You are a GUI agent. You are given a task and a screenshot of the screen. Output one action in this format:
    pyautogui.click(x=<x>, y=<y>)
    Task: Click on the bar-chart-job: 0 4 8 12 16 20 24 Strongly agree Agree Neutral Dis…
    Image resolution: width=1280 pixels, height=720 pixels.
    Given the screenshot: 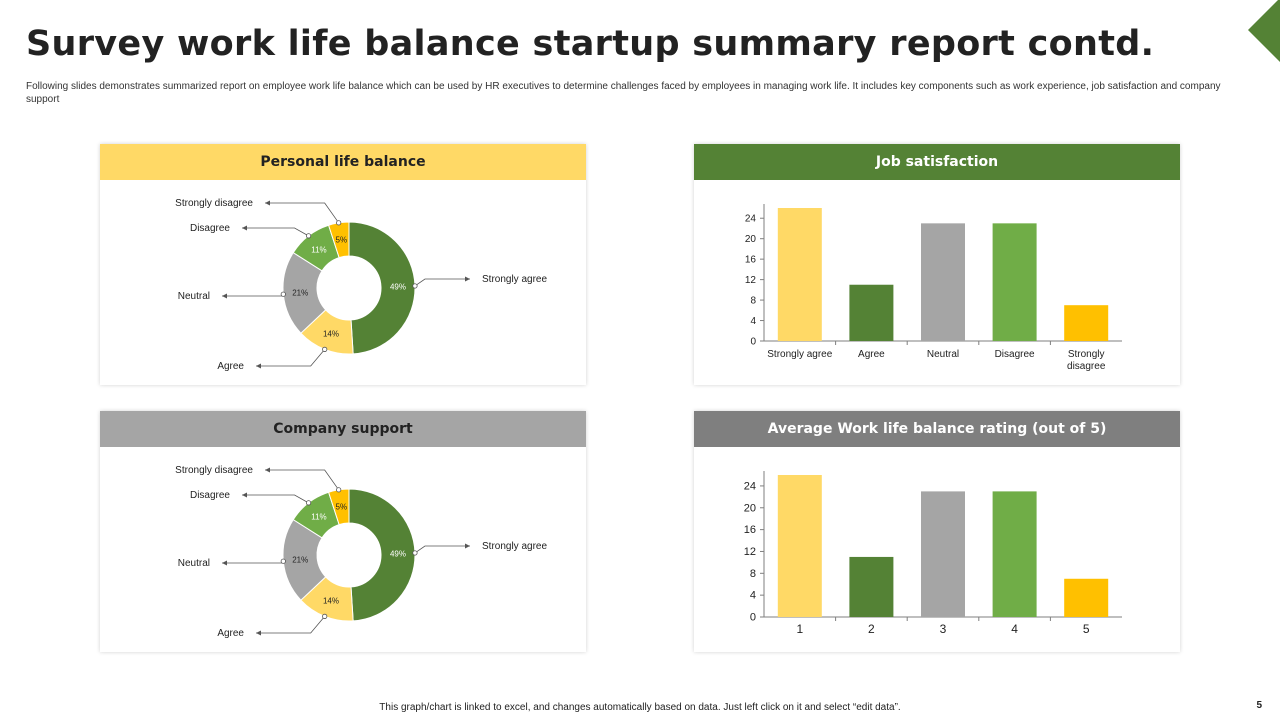 What is the action you would take?
    pyautogui.click(x=933, y=288)
    